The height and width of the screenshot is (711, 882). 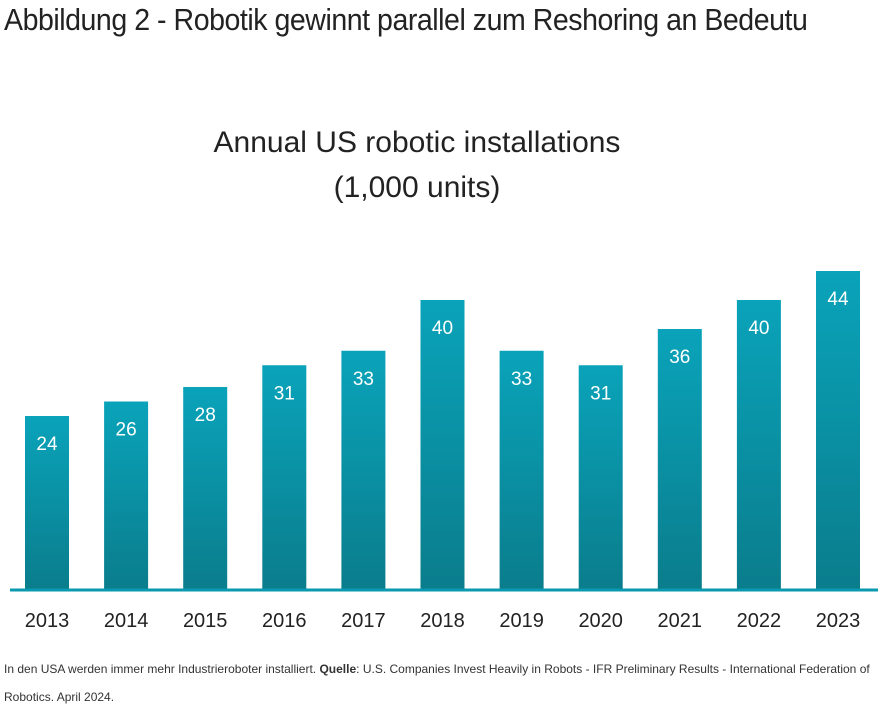 I want to click on x-tick-label-2013: 2013, so click(x=47, y=621).